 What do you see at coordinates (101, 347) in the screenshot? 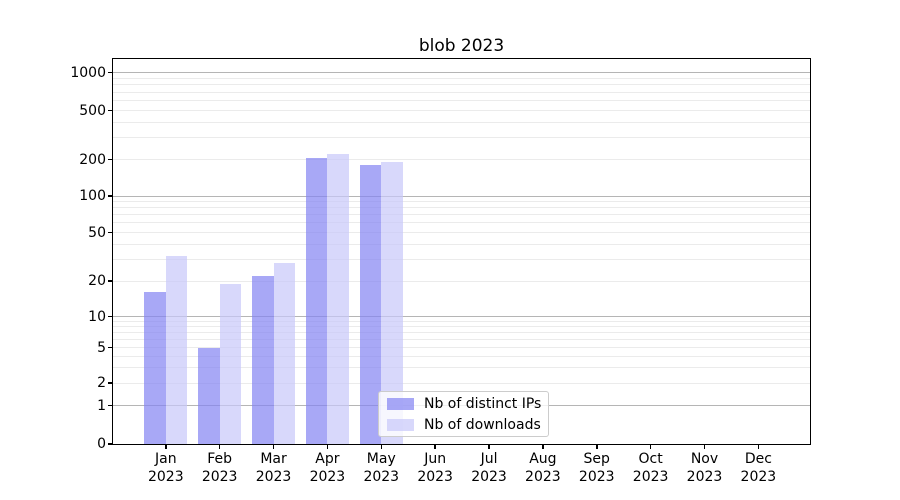
I see `y-tick-label: 5` at bounding box center [101, 347].